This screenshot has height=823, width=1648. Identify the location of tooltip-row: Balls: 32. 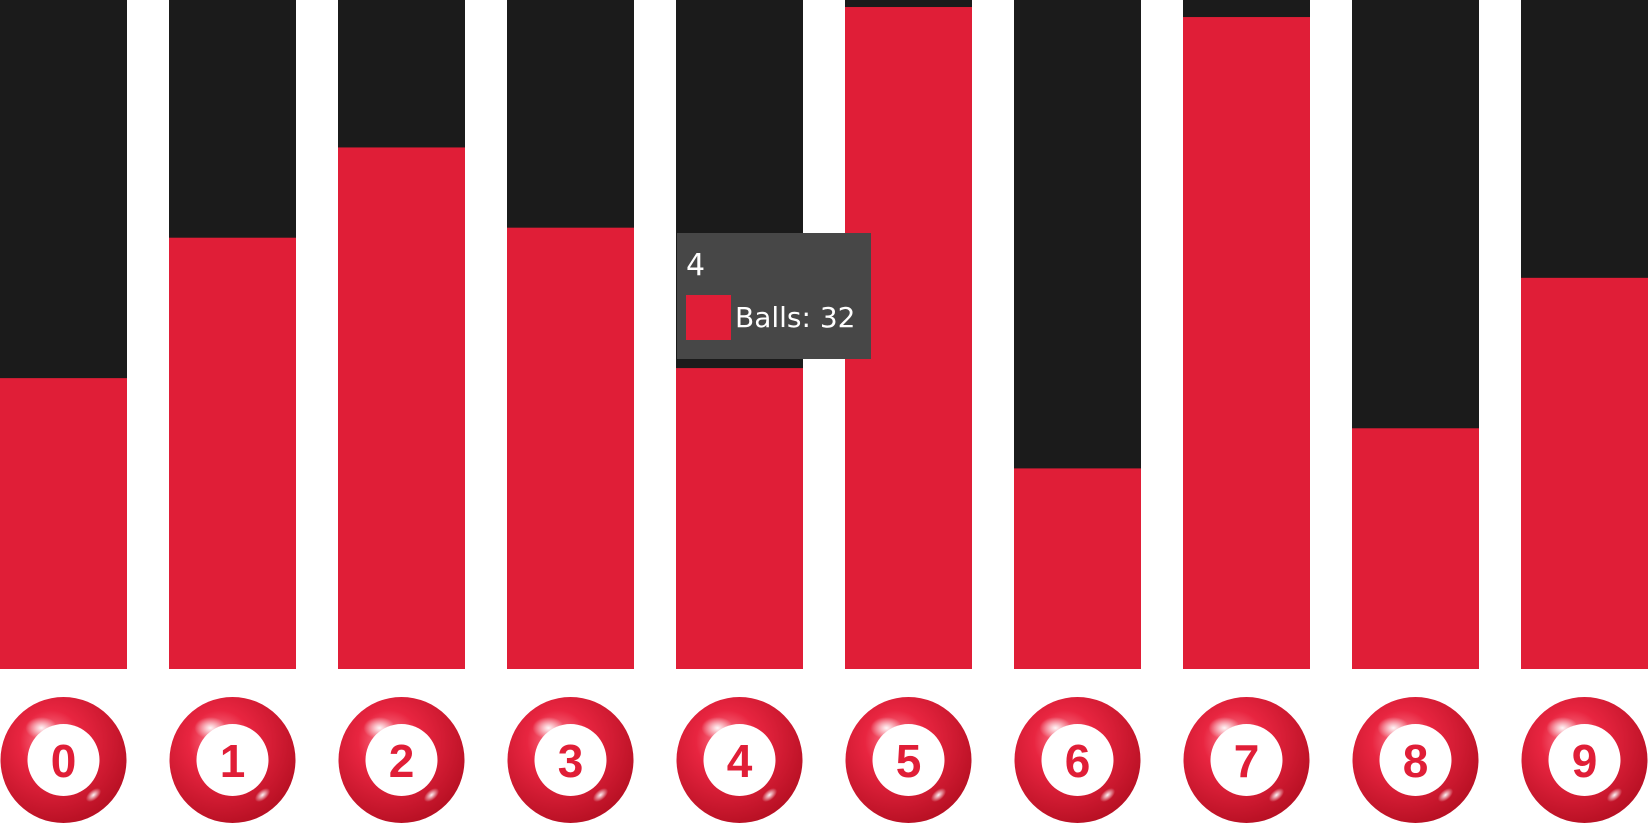
(778, 317).